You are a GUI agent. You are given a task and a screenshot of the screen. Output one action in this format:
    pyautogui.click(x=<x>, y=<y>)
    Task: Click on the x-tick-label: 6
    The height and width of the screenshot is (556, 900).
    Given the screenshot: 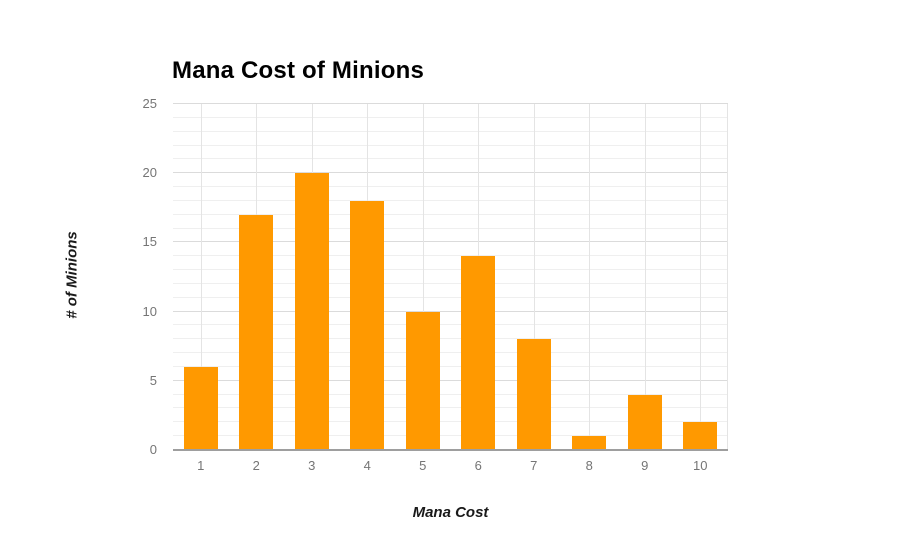 What is the action you would take?
    pyautogui.click(x=478, y=465)
    